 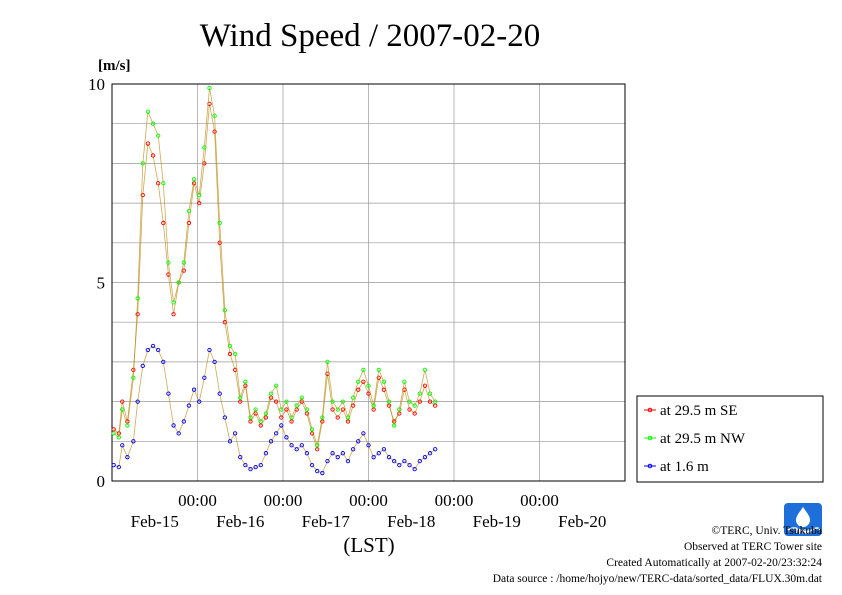 What do you see at coordinates (582, 521) in the screenshot?
I see `x-date-label: Feb-20` at bounding box center [582, 521].